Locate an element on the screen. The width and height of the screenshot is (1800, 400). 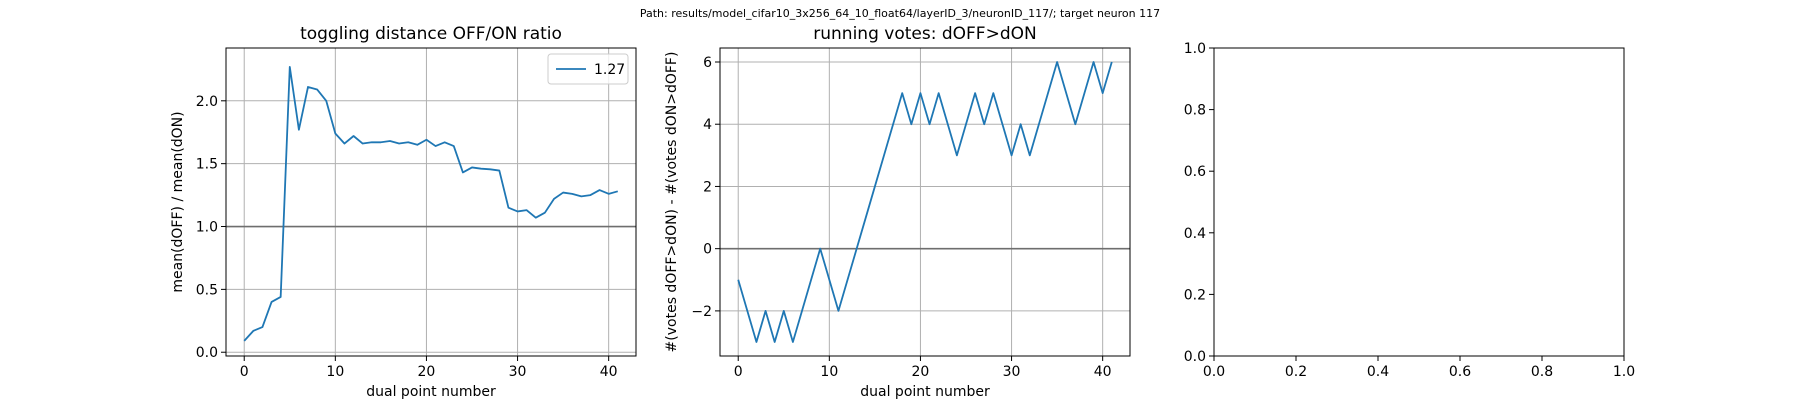
x-tick-label: 0.6 is located at coordinates (1460, 372).